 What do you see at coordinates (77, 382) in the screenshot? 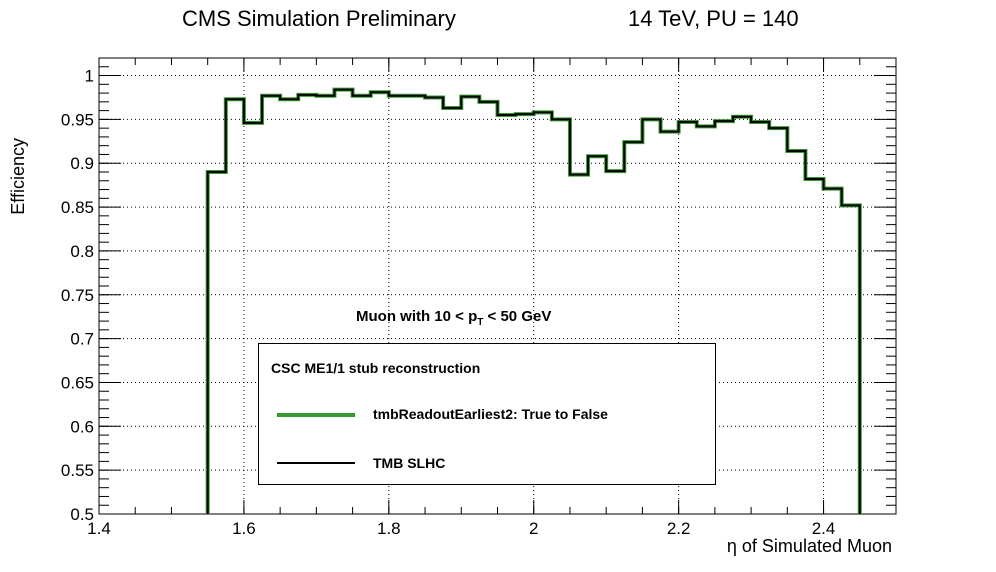
I see `y-tick-label: 0.65` at bounding box center [77, 382].